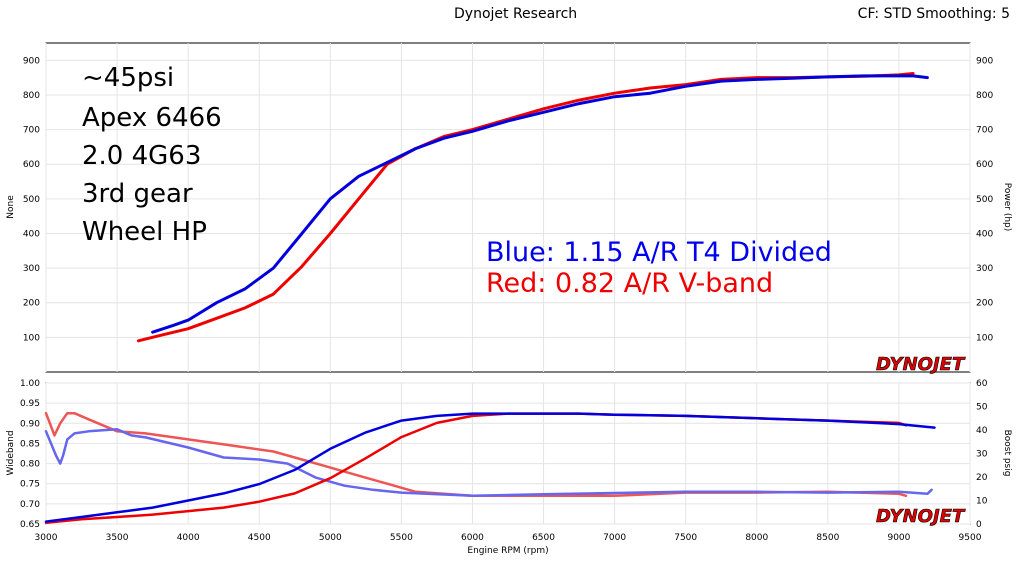 This screenshot has width=1024, height=576. What do you see at coordinates (984, 131) in the screenshot?
I see `power-y-right-tick-label: 700` at bounding box center [984, 131].